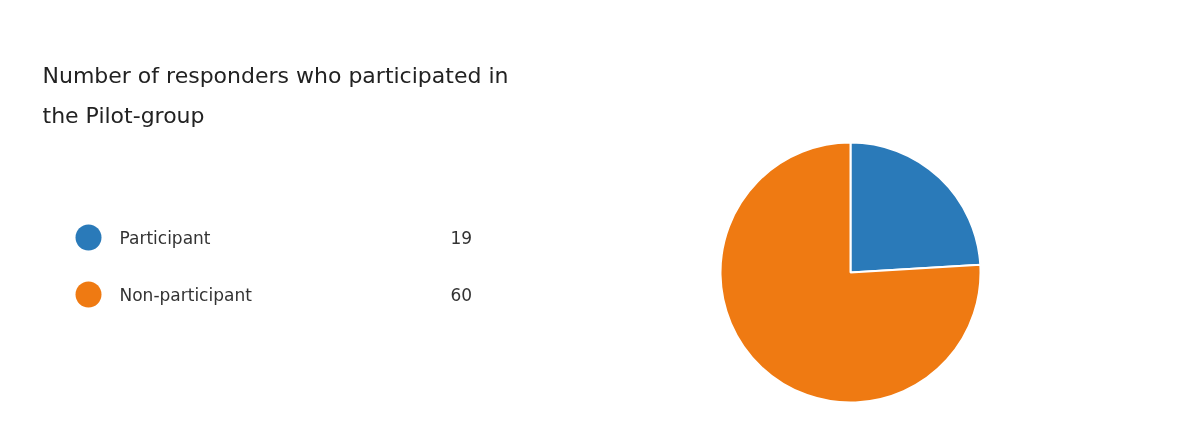  What do you see at coordinates (461, 295) in the screenshot?
I see `data-label: 60` at bounding box center [461, 295].